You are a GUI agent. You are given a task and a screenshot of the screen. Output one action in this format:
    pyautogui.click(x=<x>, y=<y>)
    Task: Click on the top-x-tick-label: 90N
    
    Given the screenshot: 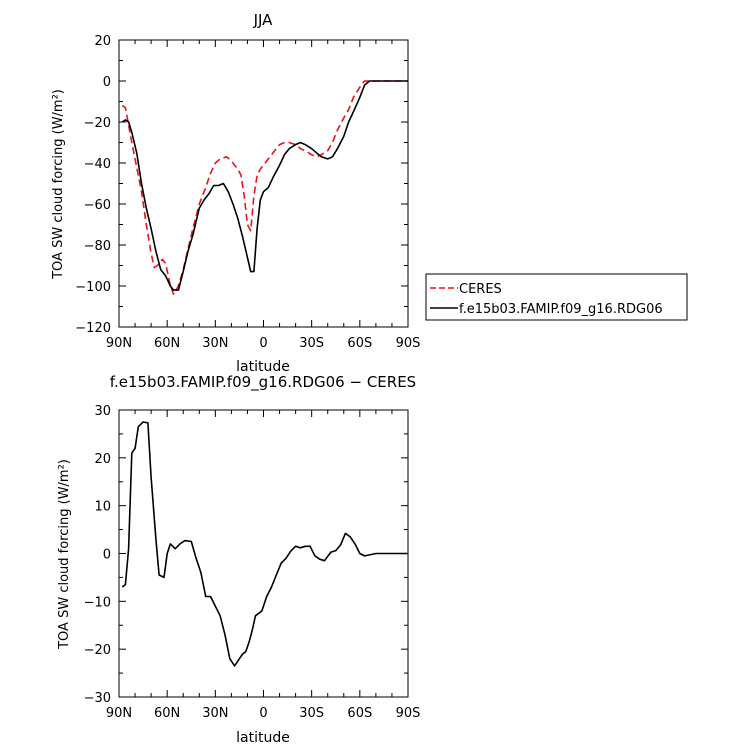 What is the action you would take?
    pyautogui.click(x=119, y=343)
    